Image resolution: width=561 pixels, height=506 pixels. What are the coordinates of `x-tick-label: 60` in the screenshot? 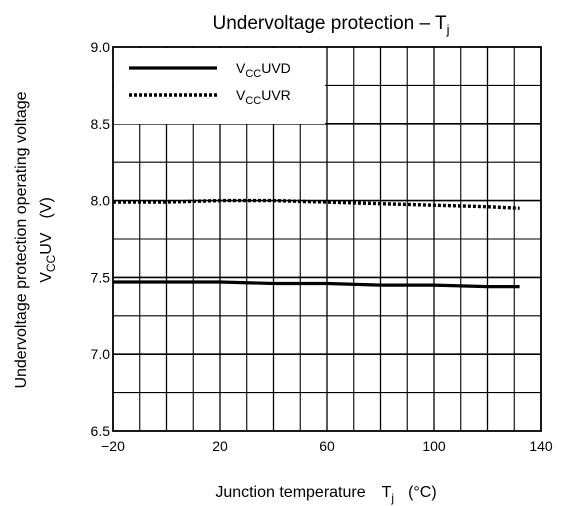 It's located at (327, 446).